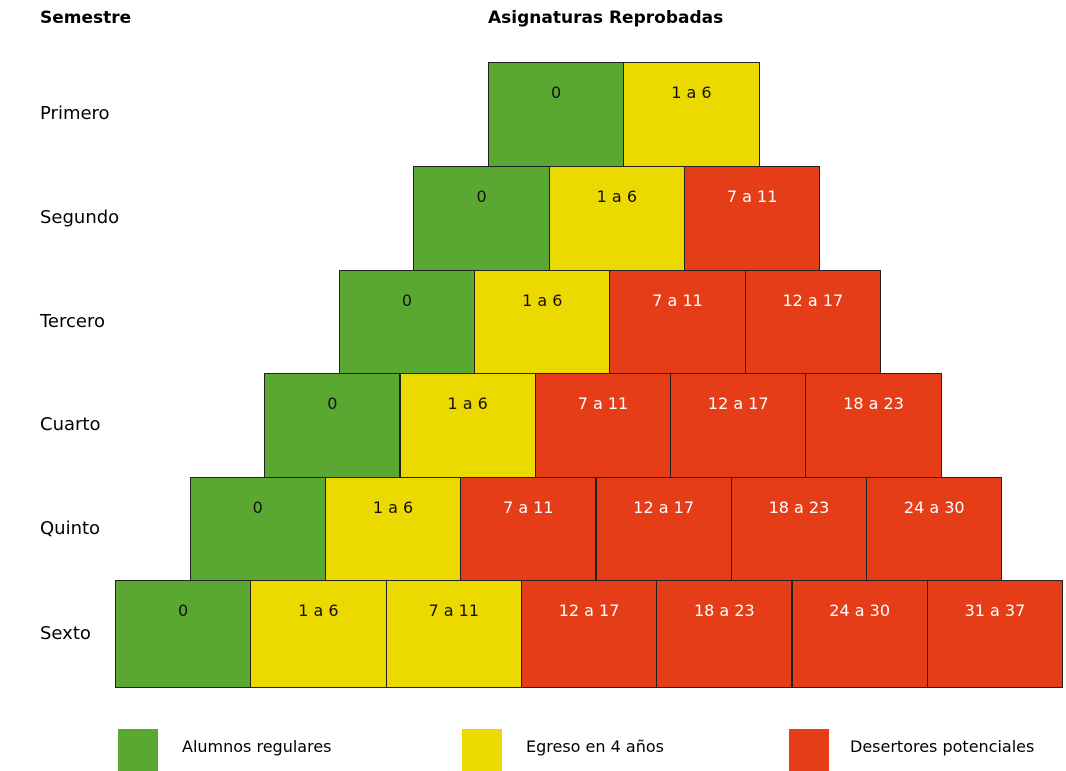 This screenshot has width=1066, height=771. What do you see at coordinates (606, 18) in the screenshot?
I see `header-title: Asignaturas Reprobadas` at bounding box center [606, 18].